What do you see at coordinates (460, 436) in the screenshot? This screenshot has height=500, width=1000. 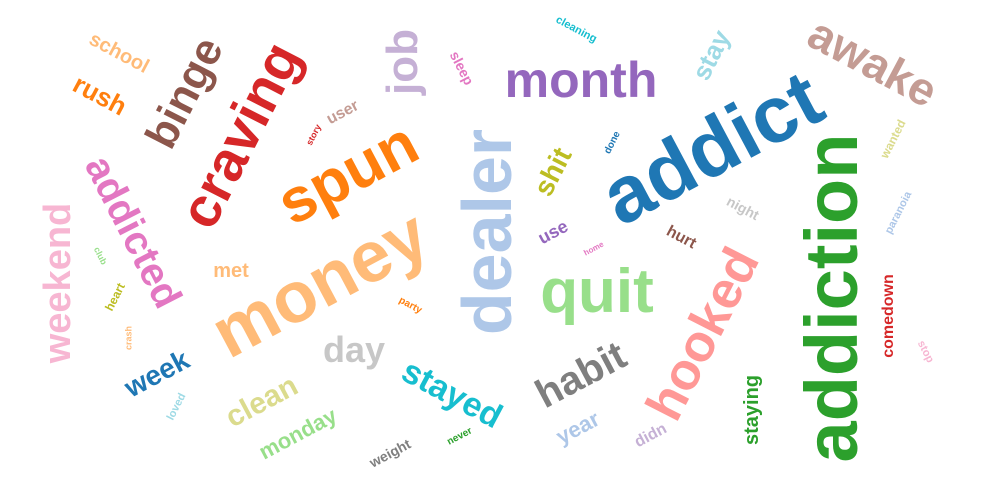 I see `word-never: never` at bounding box center [460, 436].